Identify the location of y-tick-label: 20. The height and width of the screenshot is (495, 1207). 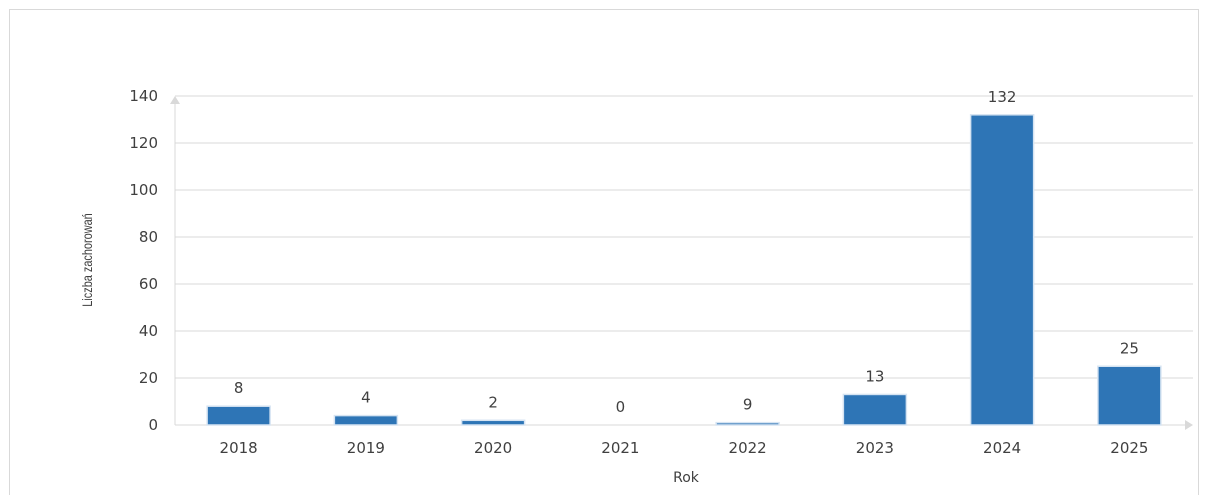
(148, 378).